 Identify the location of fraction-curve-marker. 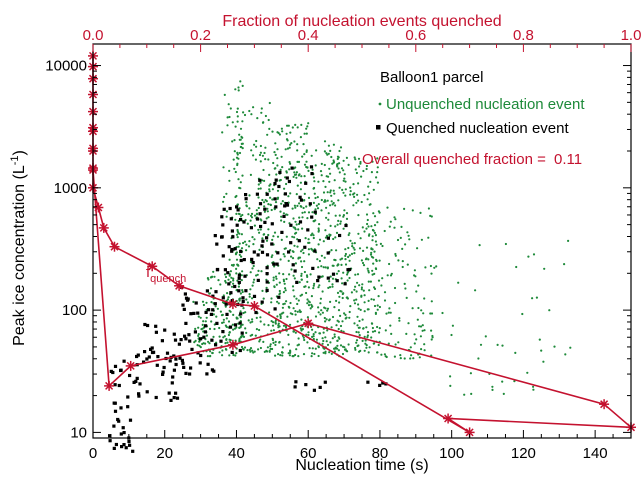
(308, 323).